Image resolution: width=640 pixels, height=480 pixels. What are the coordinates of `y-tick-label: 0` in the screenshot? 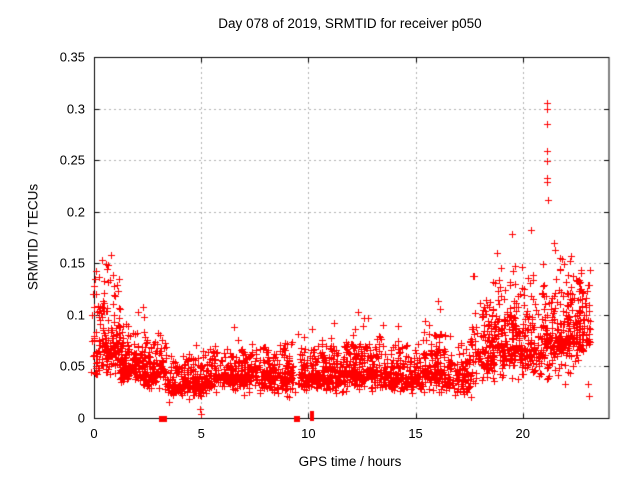 It's located at (81, 418).